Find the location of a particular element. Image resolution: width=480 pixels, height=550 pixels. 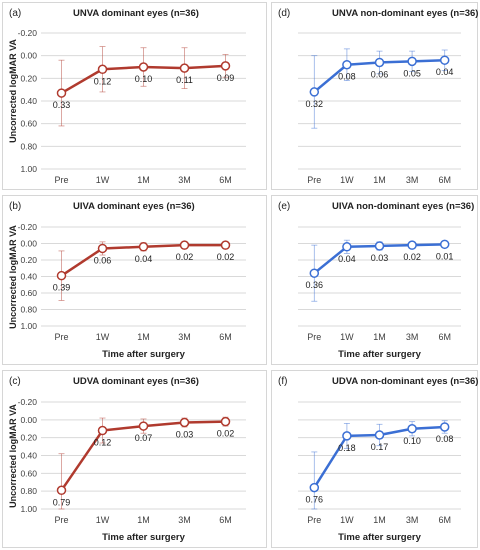

data-label: 0.79 is located at coordinates (62, 502).